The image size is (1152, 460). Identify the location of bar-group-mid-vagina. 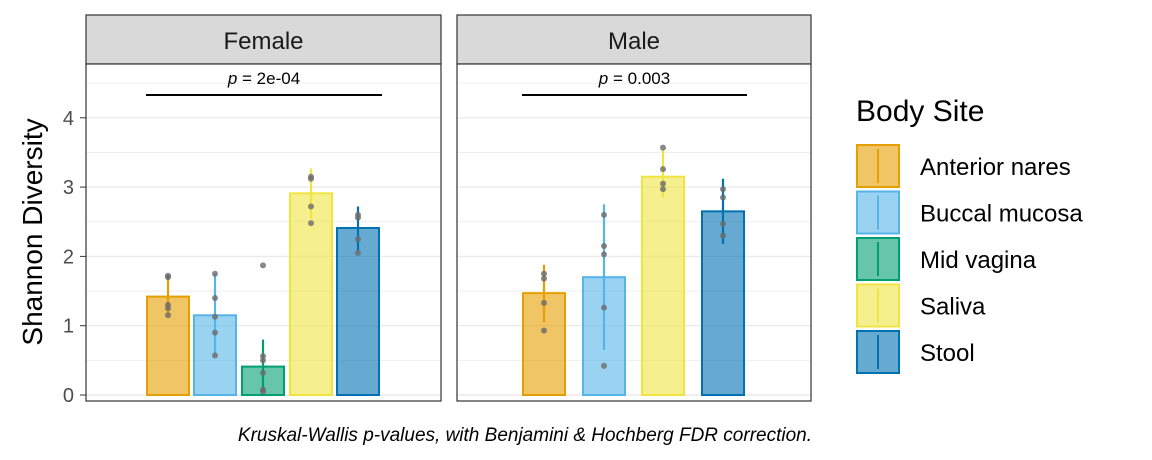
(263, 329).